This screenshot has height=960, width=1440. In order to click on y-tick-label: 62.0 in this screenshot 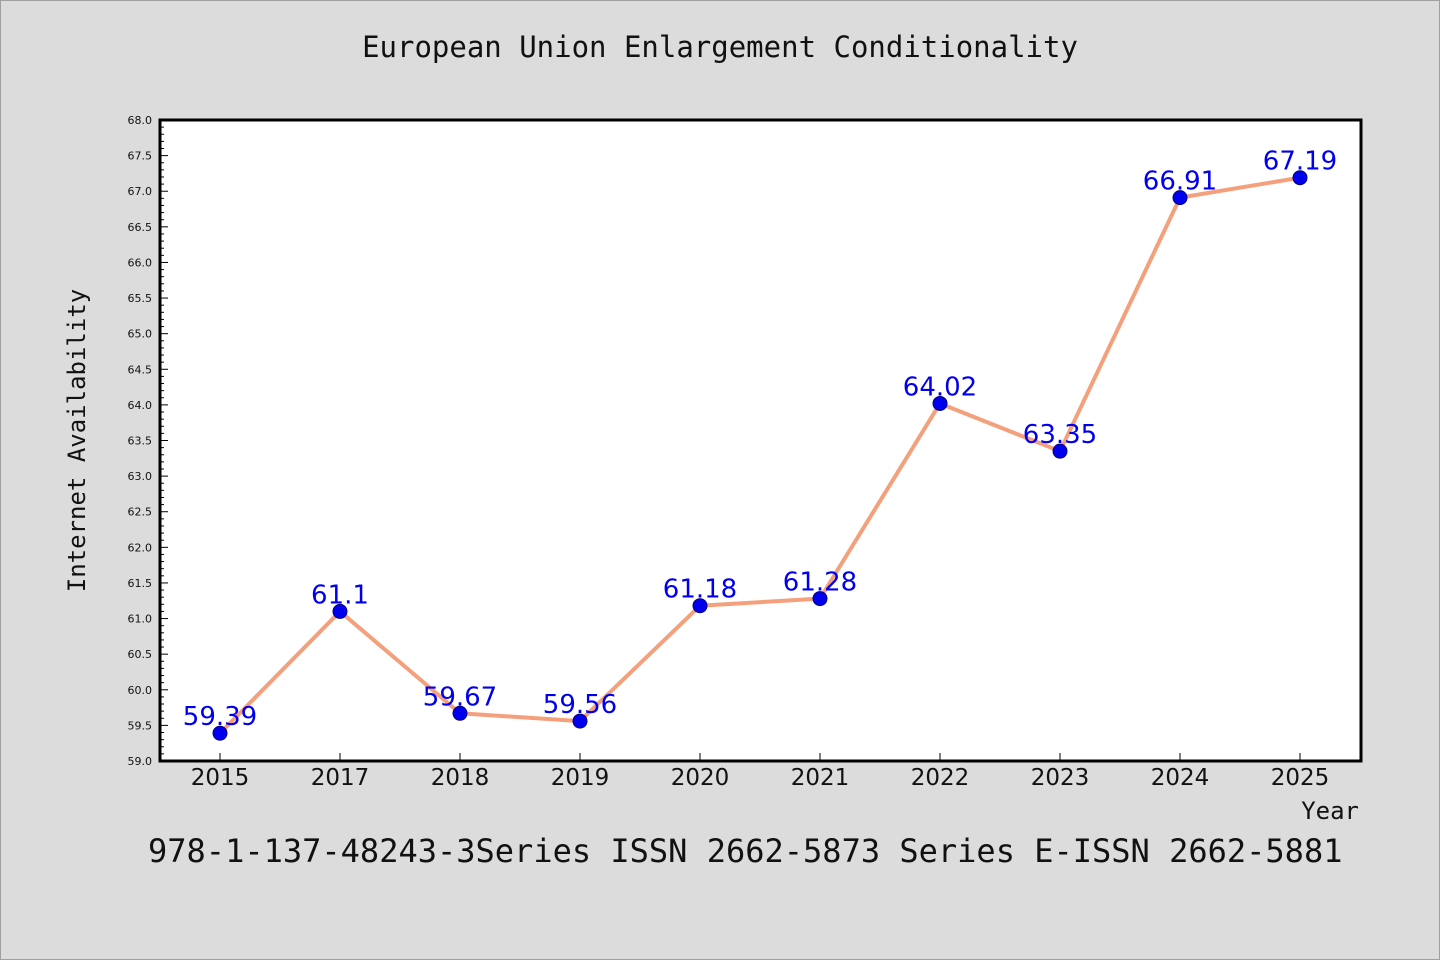, I will do `click(140, 547)`.